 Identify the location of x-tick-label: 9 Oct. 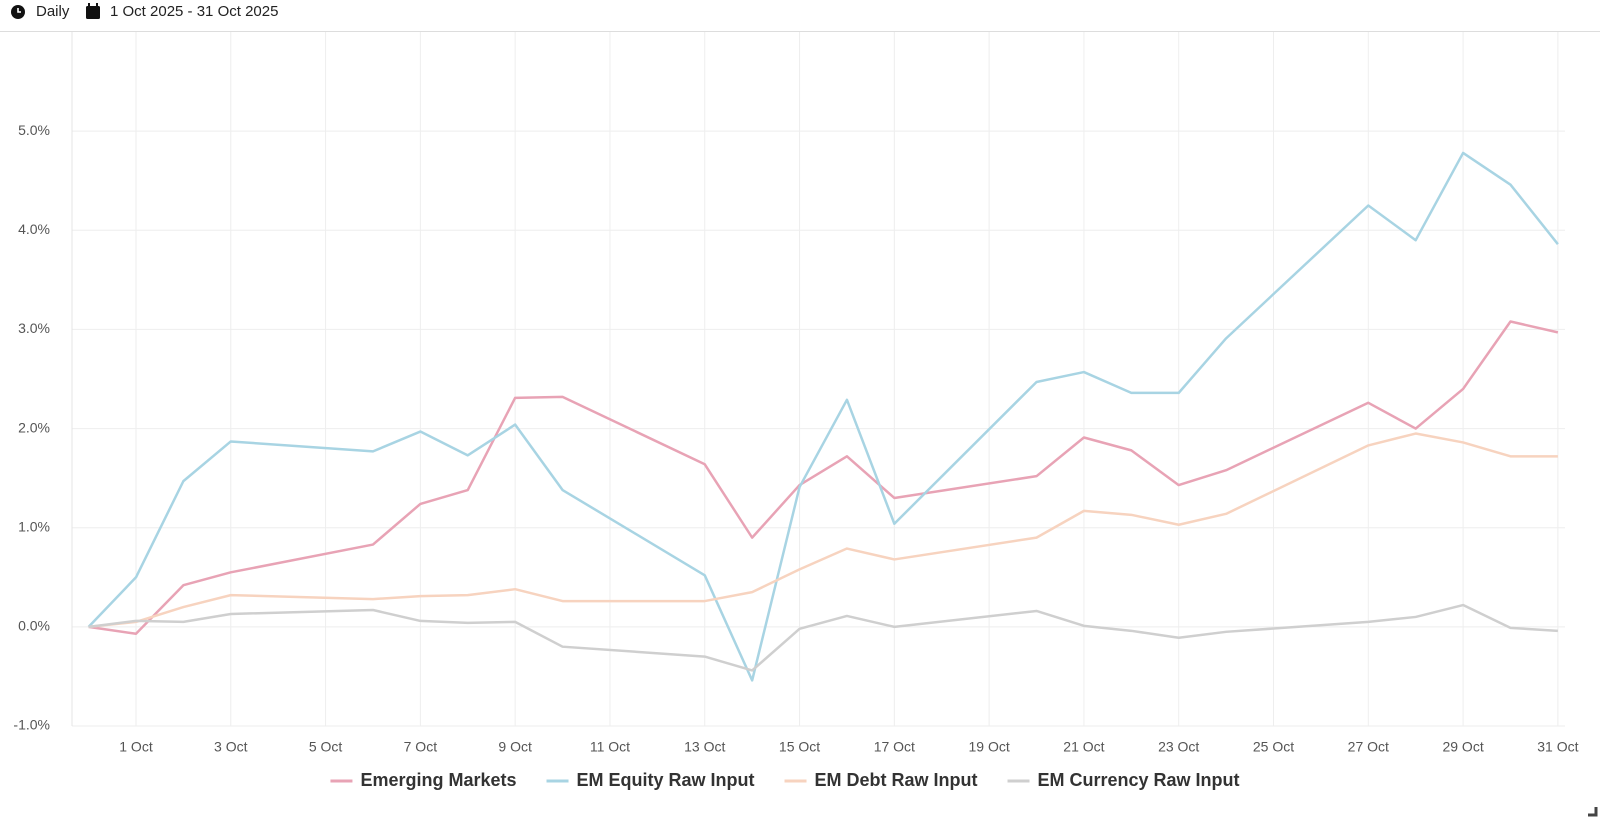
(515, 747).